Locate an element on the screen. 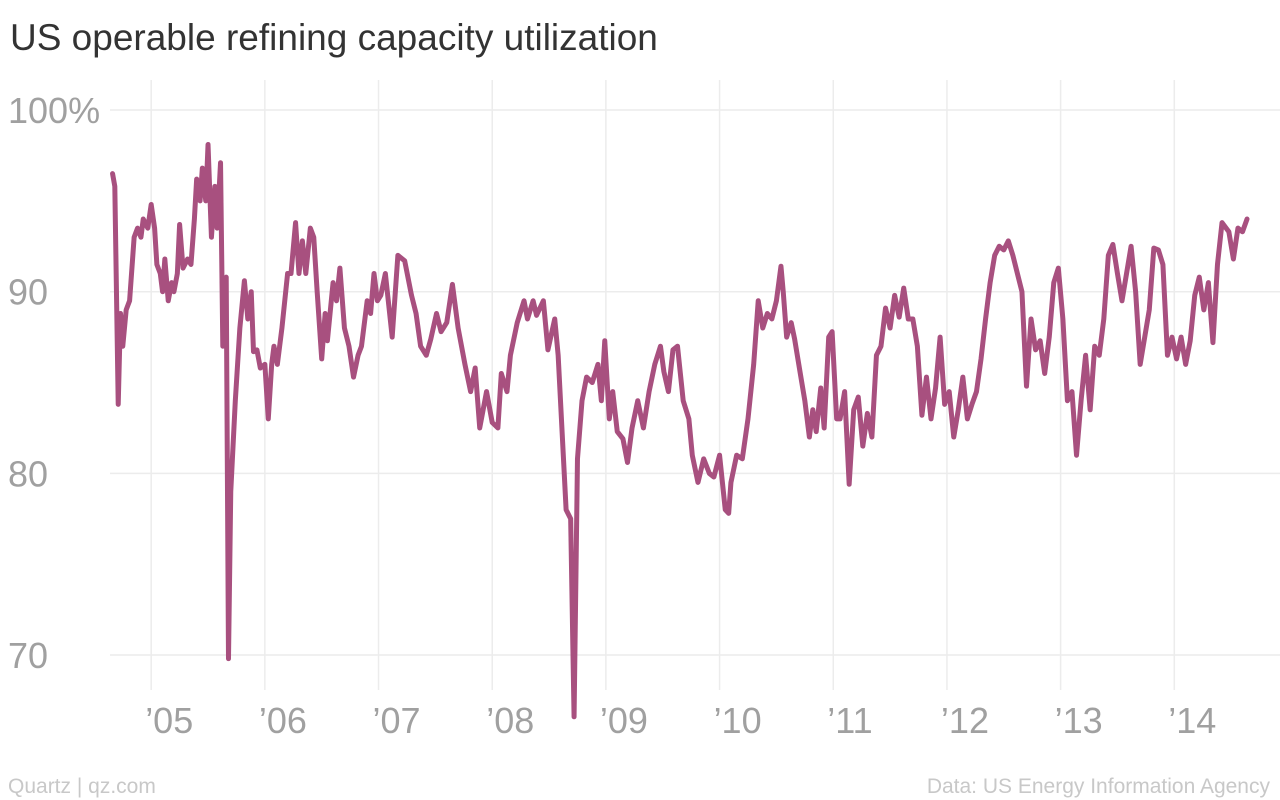  x-tick-label: ’05 is located at coordinates (169, 720).